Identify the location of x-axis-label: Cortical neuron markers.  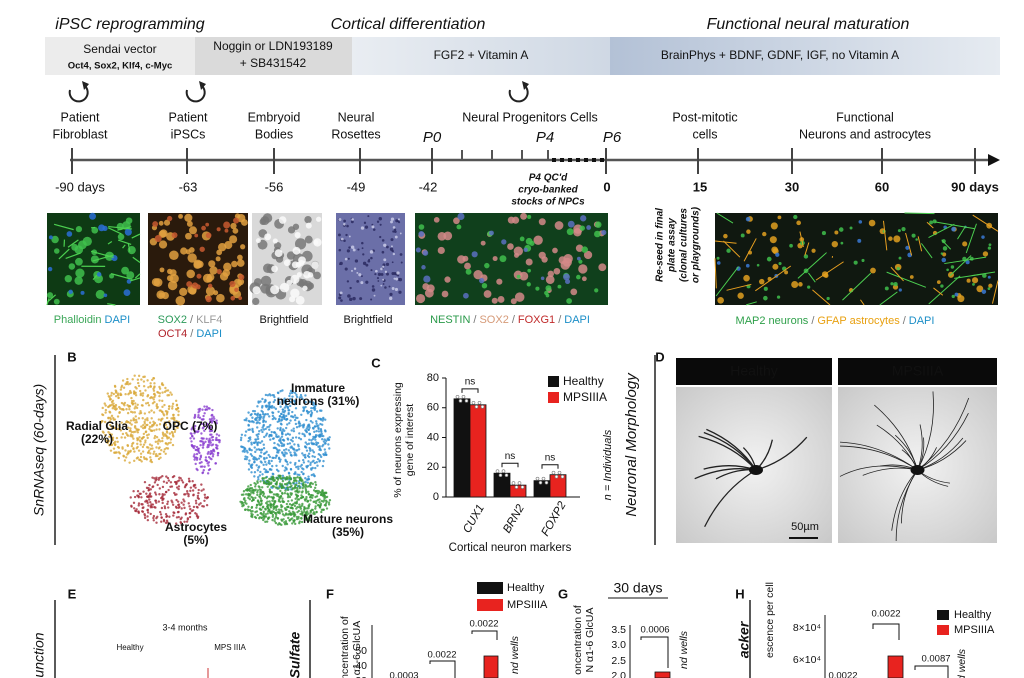
(510, 548).